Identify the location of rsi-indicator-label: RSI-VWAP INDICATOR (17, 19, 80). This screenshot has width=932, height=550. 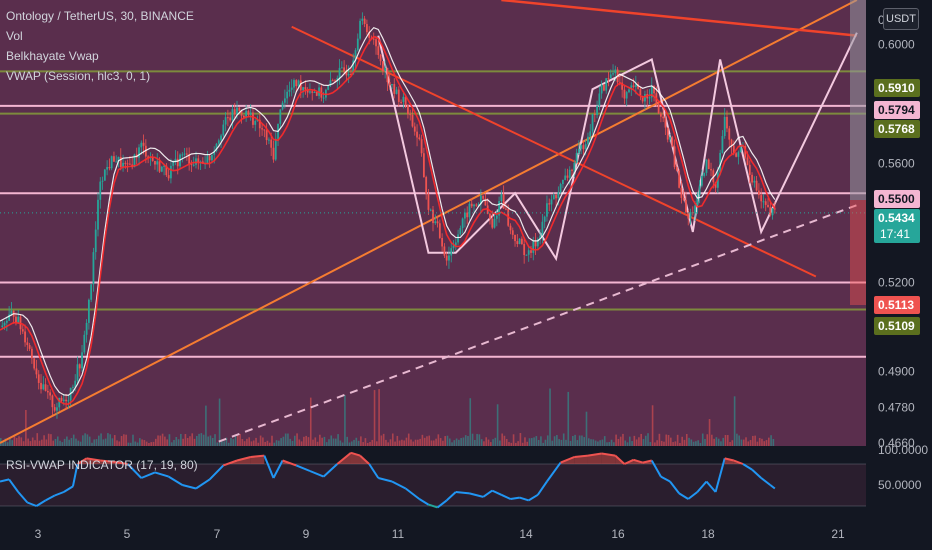
(102, 465).